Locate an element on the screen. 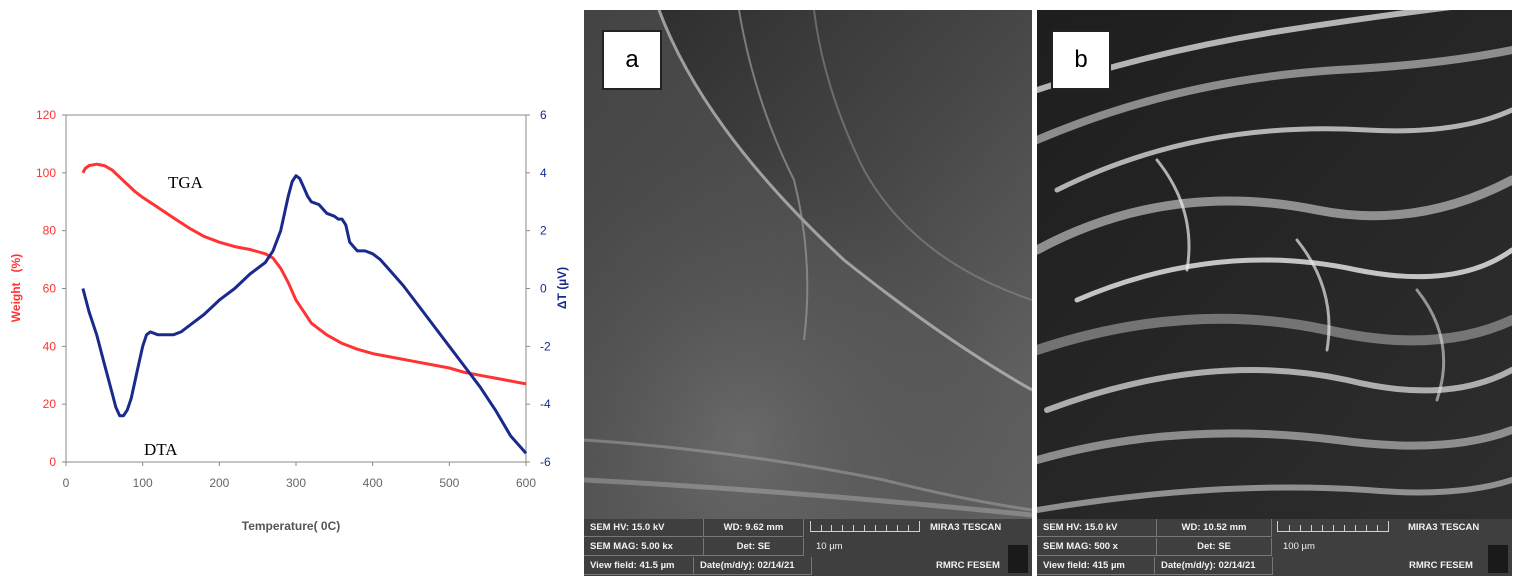 The height and width of the screenshot is (584, 1516). y2-tick-label: -4 is located at coordinates (545, 404).